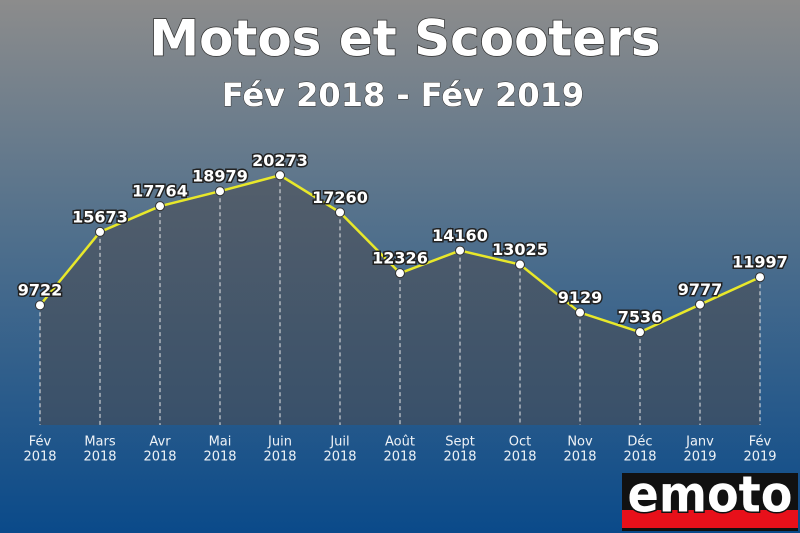 The height and width of the screenshot is (533, 800). Describe the element at coordinates (460, 235) in the screenshot. I see `data-label: 14160` at that location.